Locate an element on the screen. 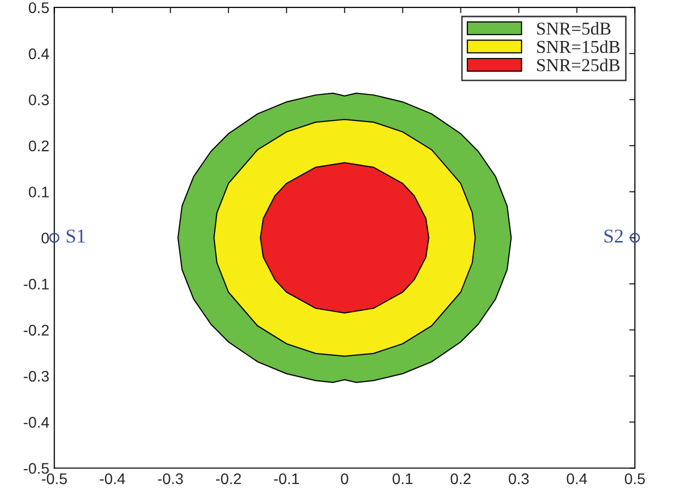 The image size is (679, 498). x-tick-label: -0.1 is located at coordinates (286, 478).